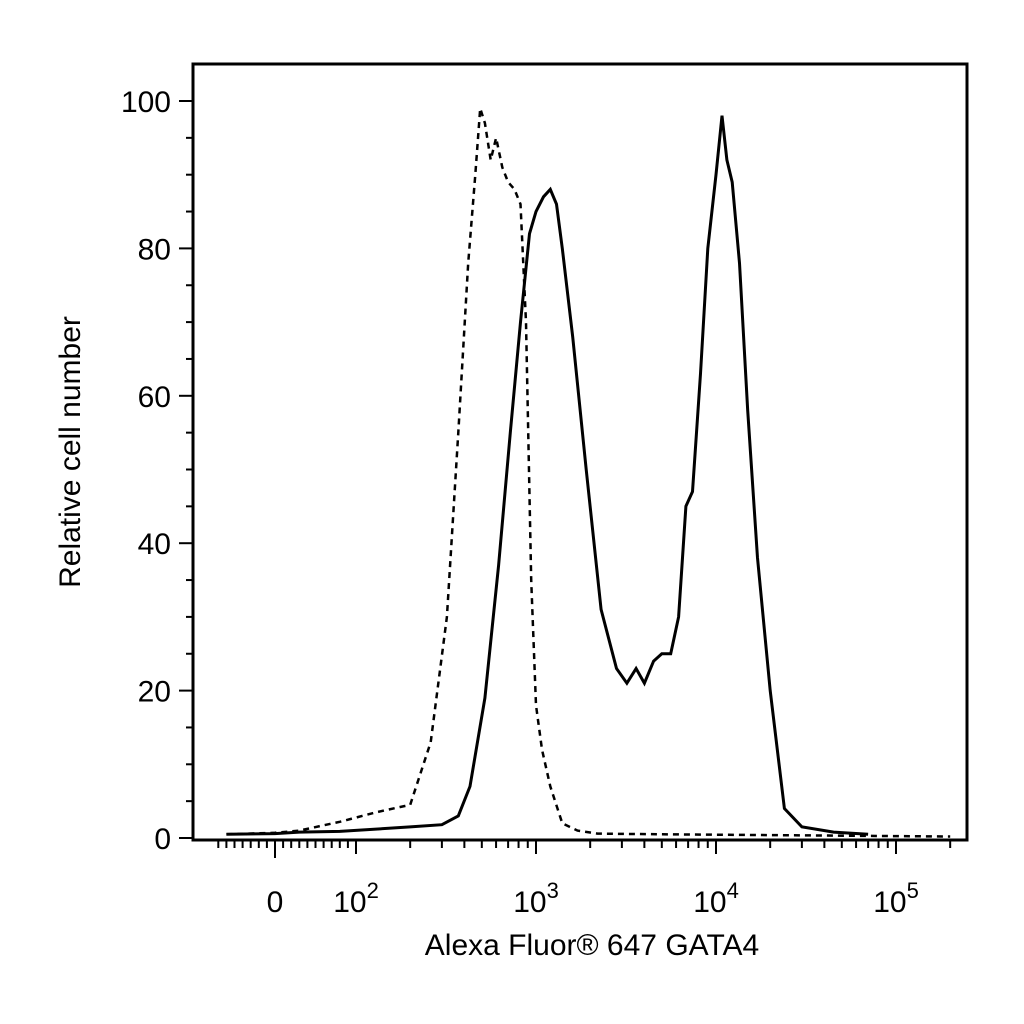  I want to click on x-tick-label: 0, so click(275, 902).